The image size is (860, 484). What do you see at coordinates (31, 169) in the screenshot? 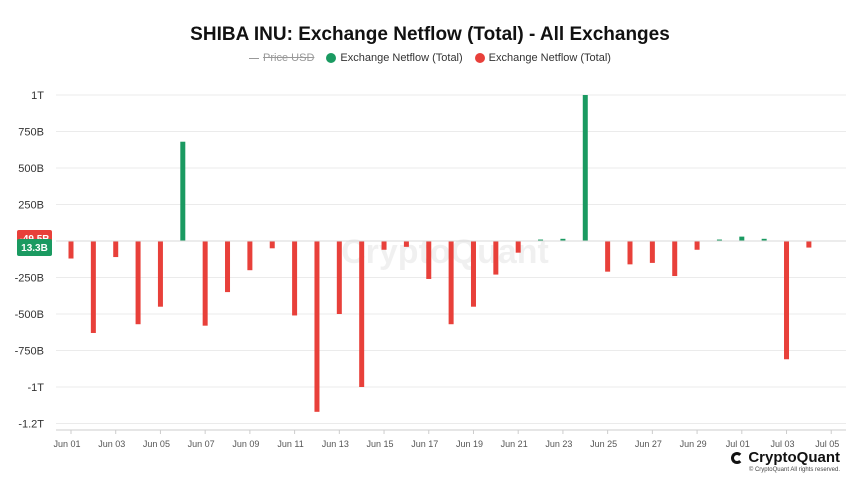
I see `y-tick-label: 500B` at bounding box center [31, 169].